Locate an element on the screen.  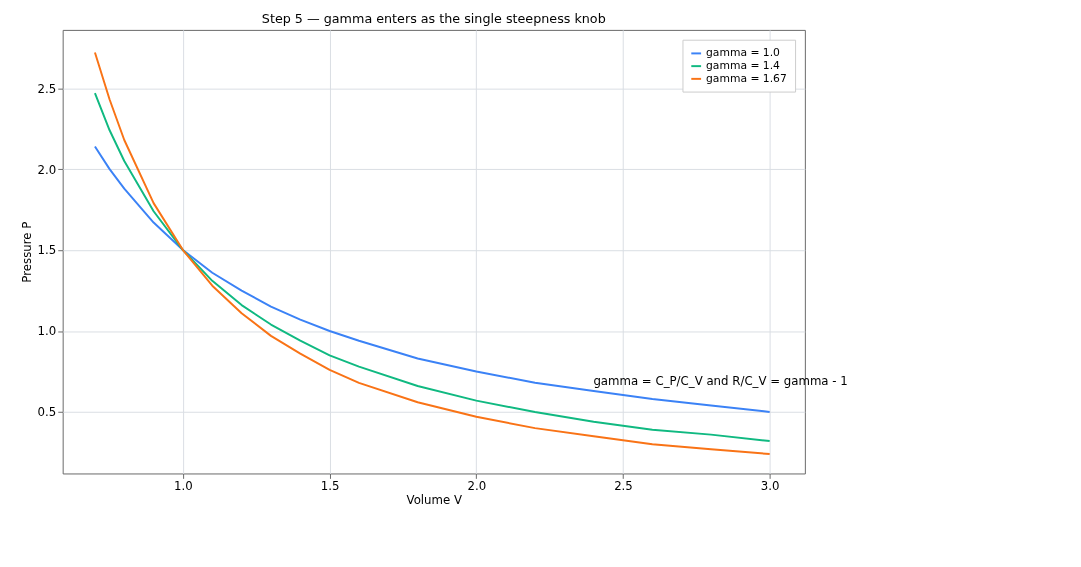
x-tick-label: 2.5 is located at coordinates (623, 485).